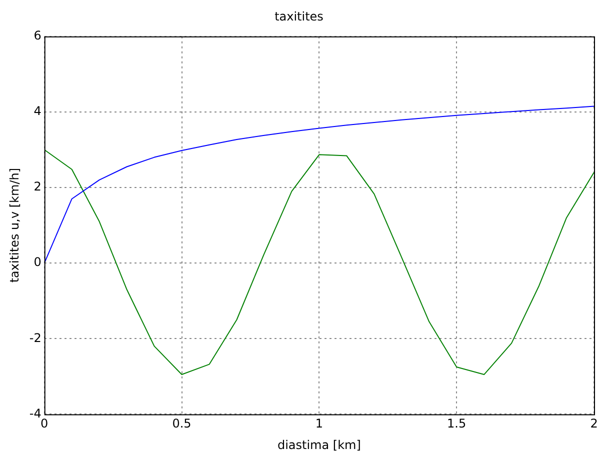 The width and height of the screenshot is (604, 457). I want to click on x-tick-label: 0.5, so click(182, 423).